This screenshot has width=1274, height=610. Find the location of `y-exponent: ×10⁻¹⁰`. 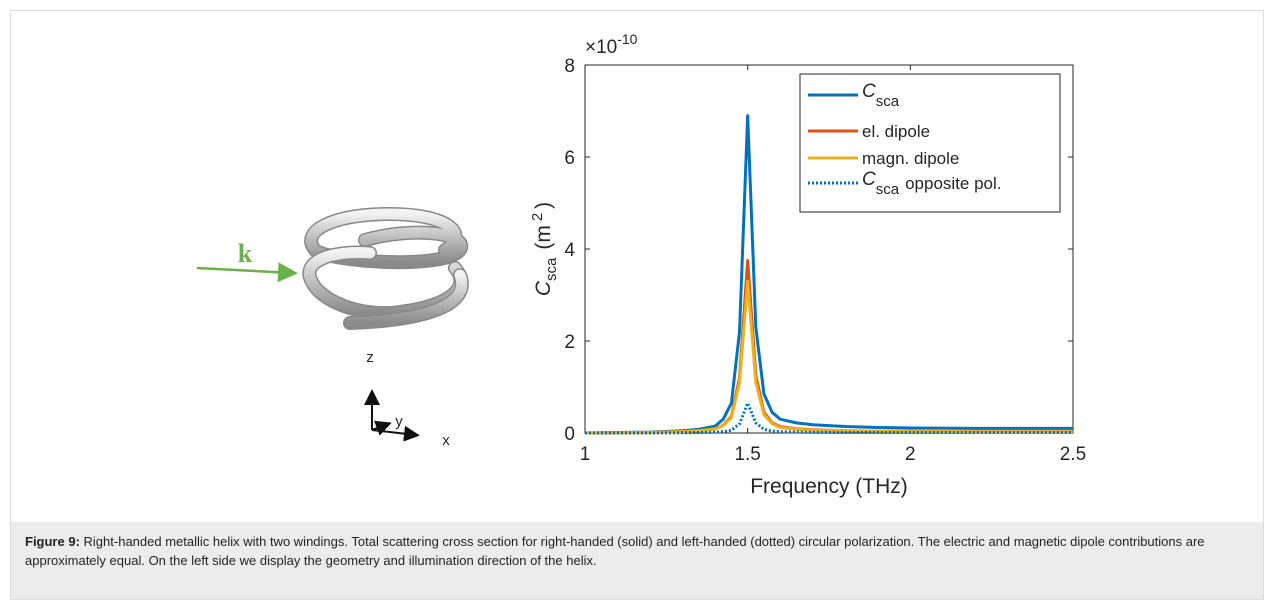

y-exponent: ×10⁻¹⁰ is located at coordinates (611, 44).